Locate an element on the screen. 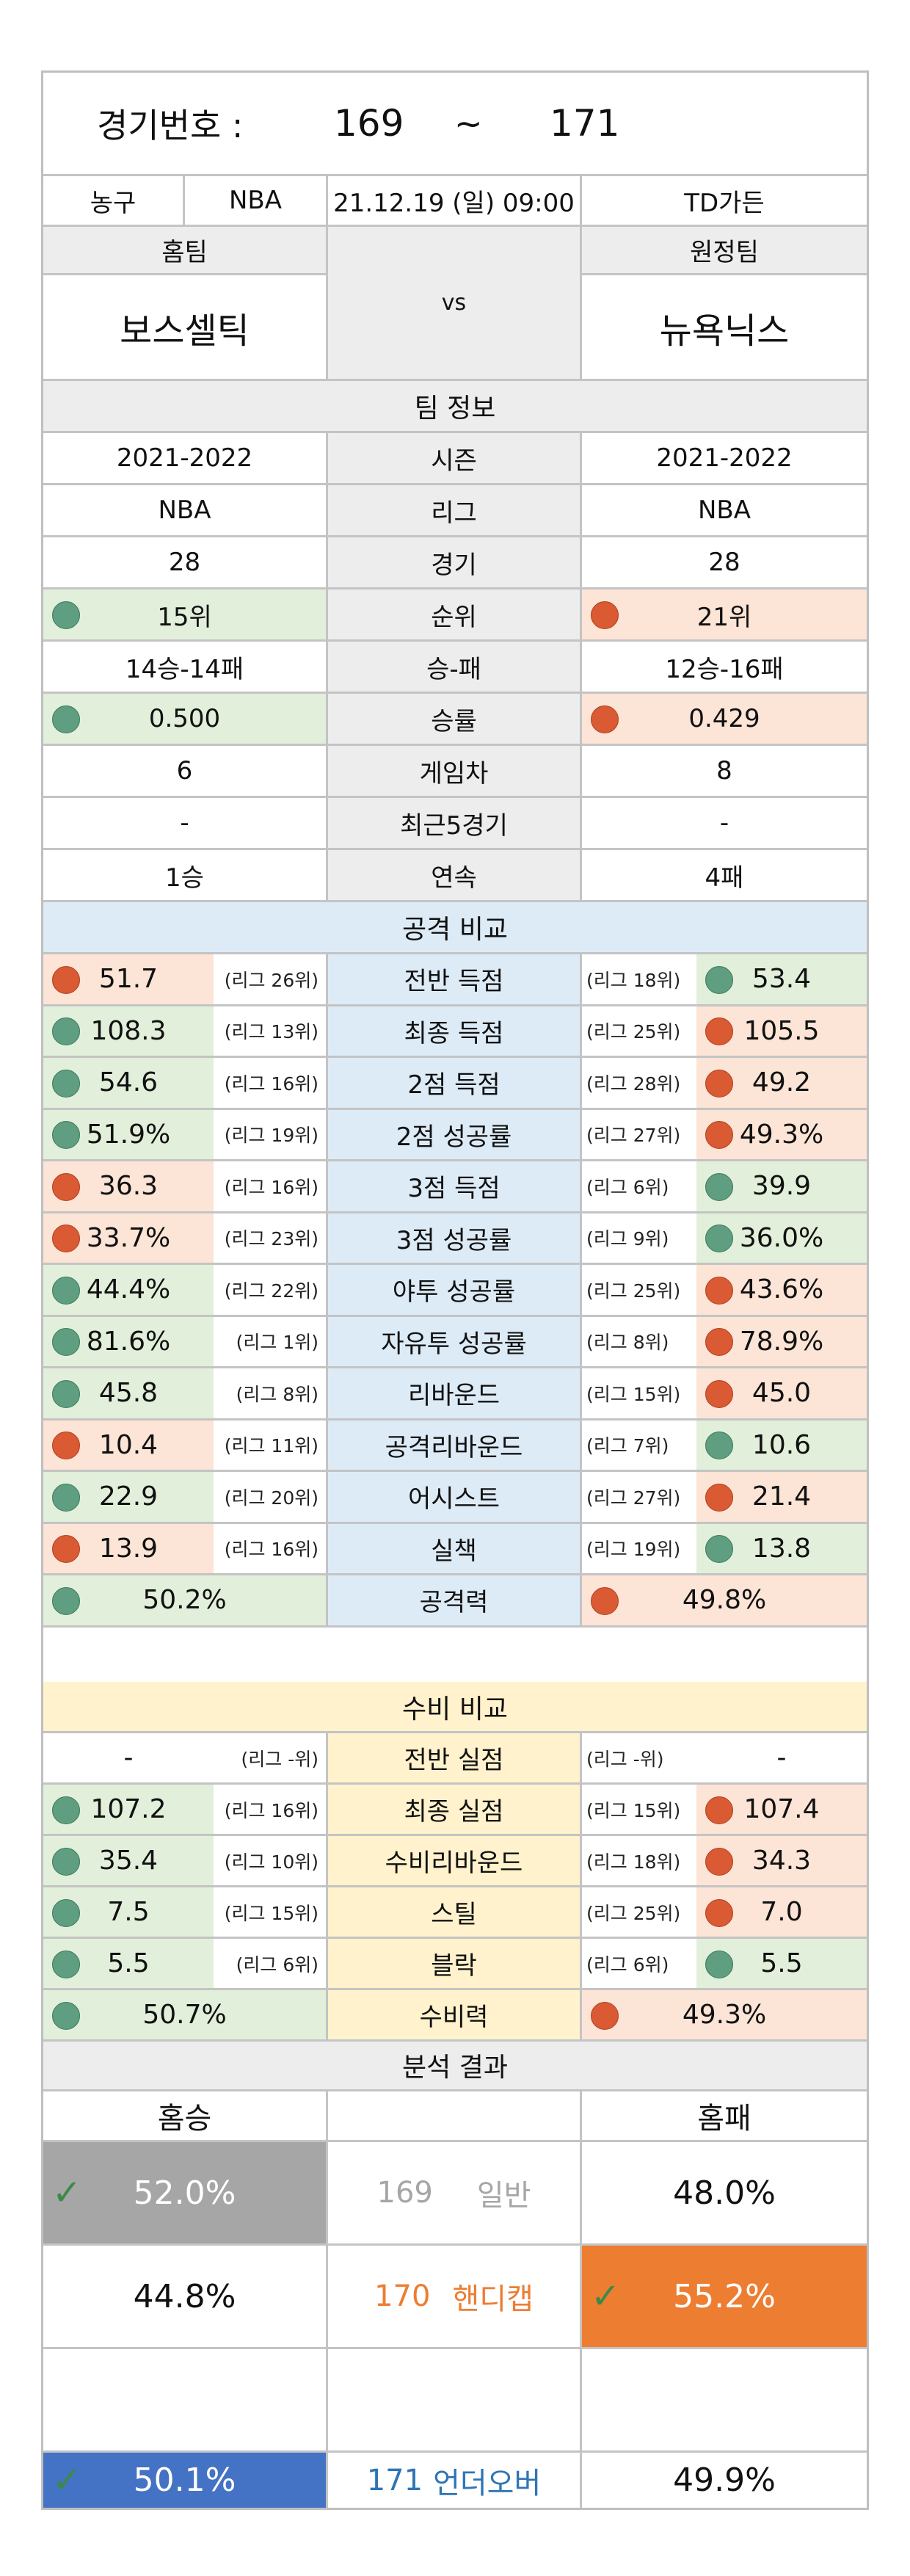  attack-away-cell: 21.4 is located at coordinates (782, 1497).